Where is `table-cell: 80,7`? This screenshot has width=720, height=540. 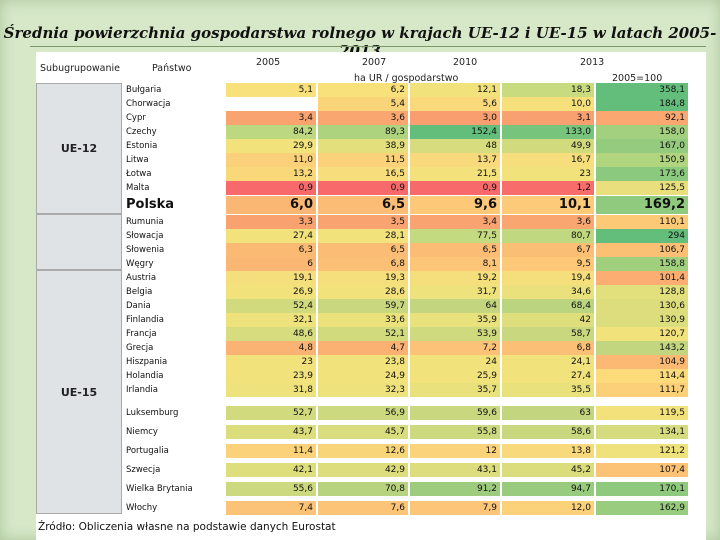 table-cell: 80,7 is located at coordinates (548, 236).